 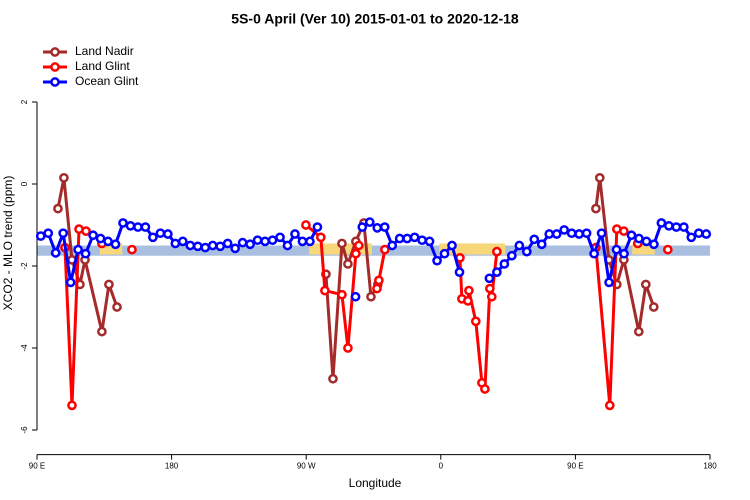 What do you see at coordinates (24, 183) in the screenshot?
I see `y-tick-label: 0` at bounding box center [24, 183].